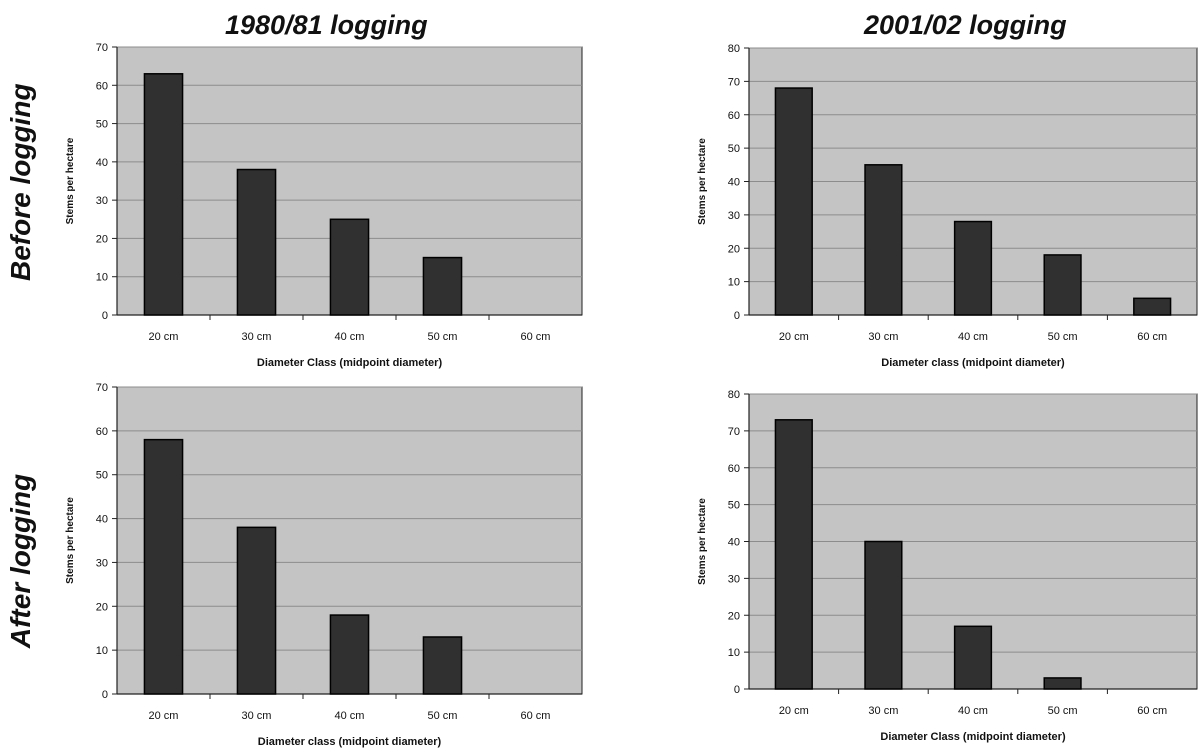 This screenshot has height=749, width=1203. What do you see at coordinates (1152, 306) in the screenshot?
I see `bar-60-cm` at bounding box center [1152, 306].